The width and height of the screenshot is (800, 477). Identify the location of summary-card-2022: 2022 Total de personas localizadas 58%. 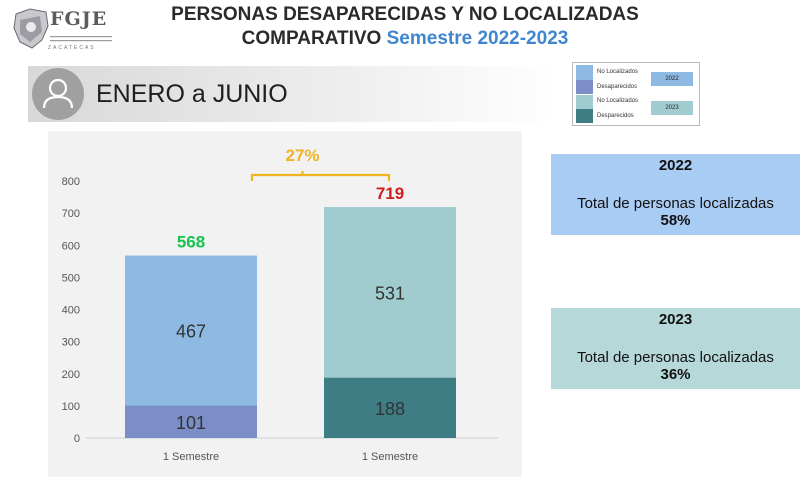
(675, 194).